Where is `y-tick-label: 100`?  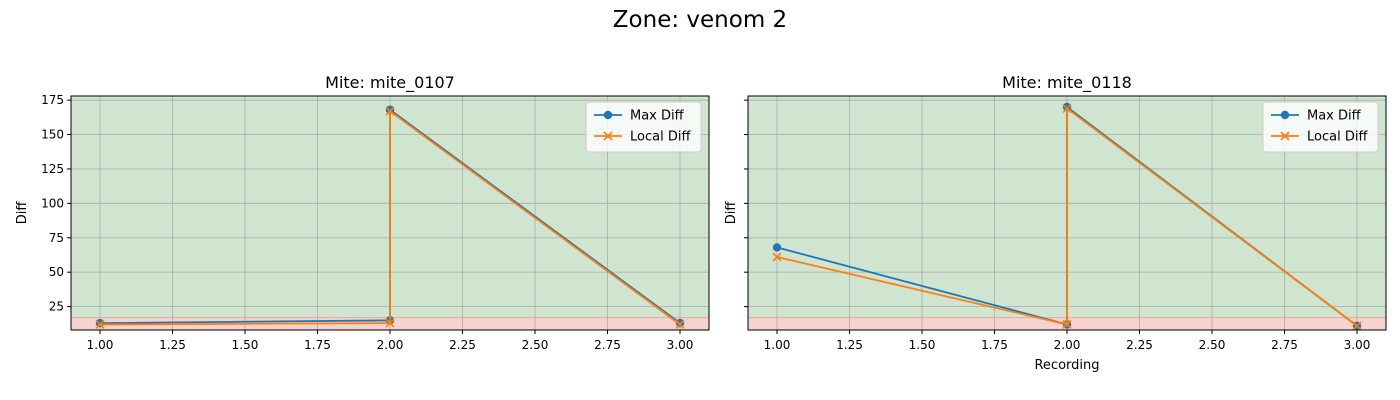 y-tick-label: 100 is located at coordinates (52, 203).